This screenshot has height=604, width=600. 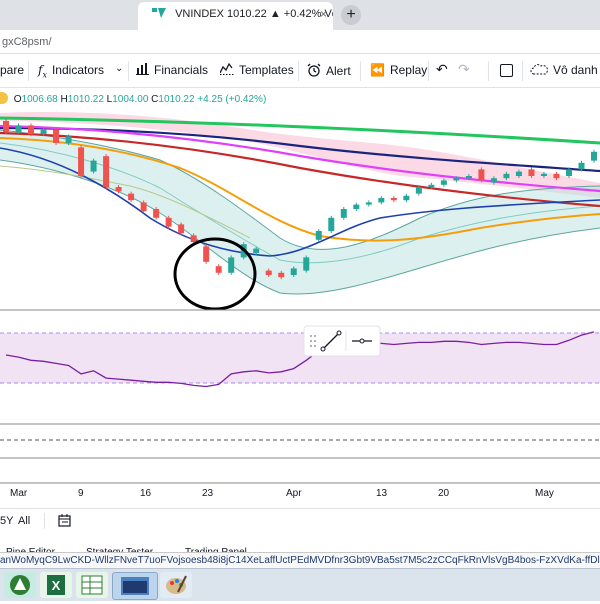 I want to click on range-all-button: All, so click(x=24, y=521).